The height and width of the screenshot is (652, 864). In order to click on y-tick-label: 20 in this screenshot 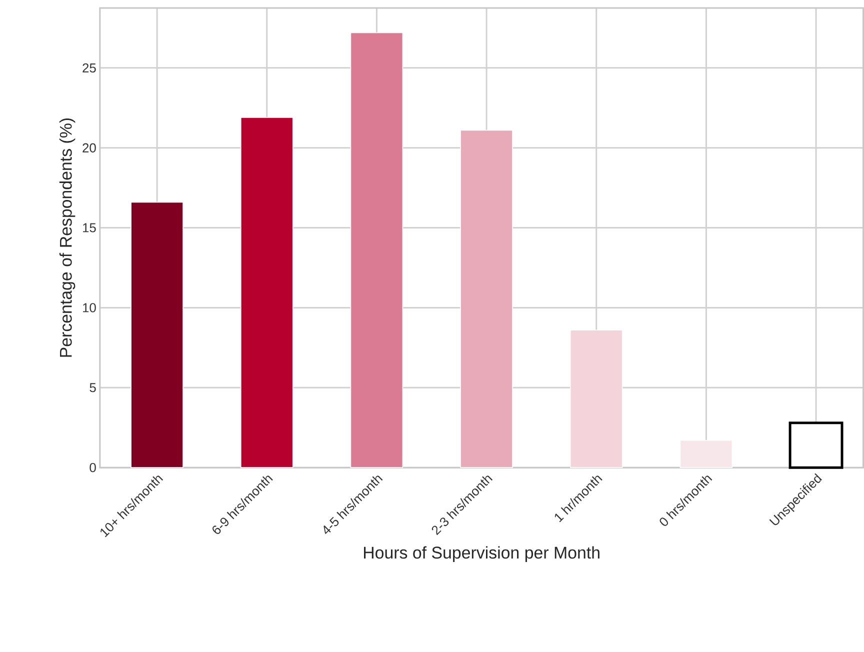, I will do `click(89, 147)`.